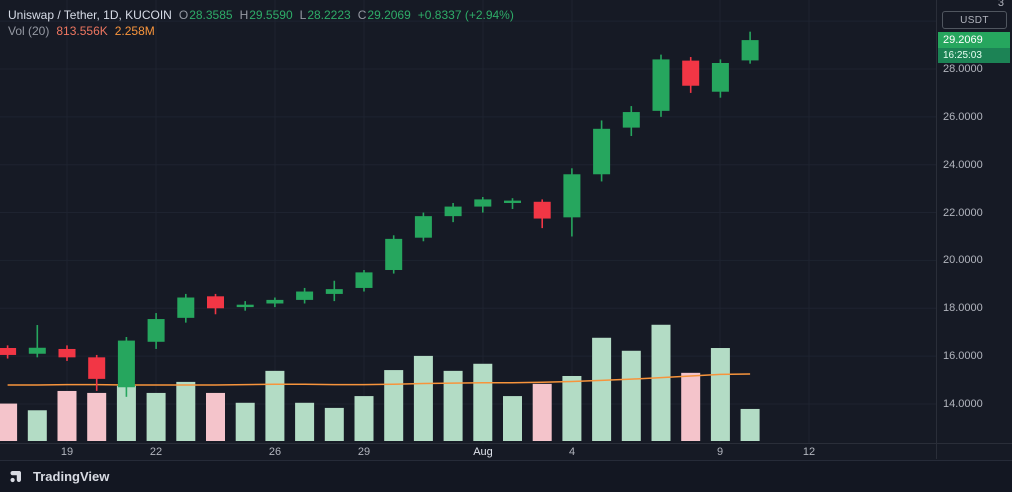 The height and width of the screenshot is (492, 1012). I want to click on price-tick-label: 16.0000, so click(963, 356).